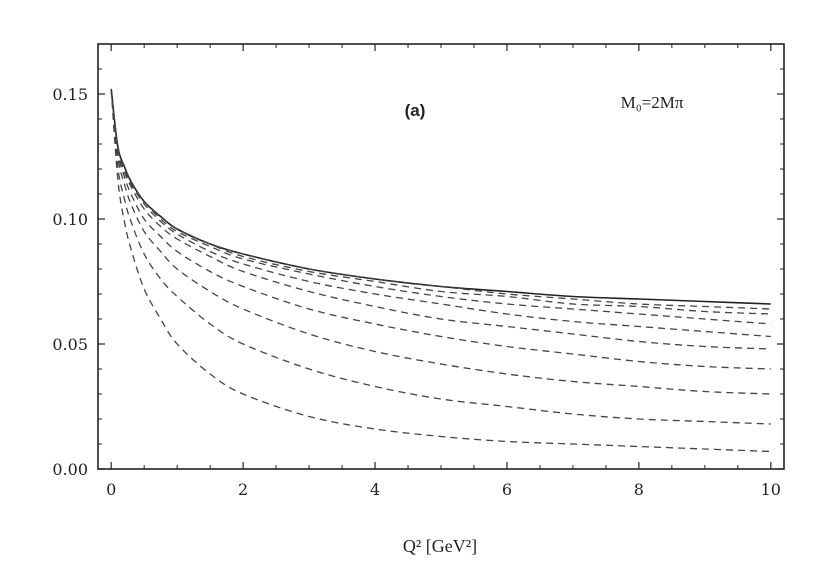 The image size is (830, 562). I want to click on y-tick-label: 0.00, so click(70, 469).